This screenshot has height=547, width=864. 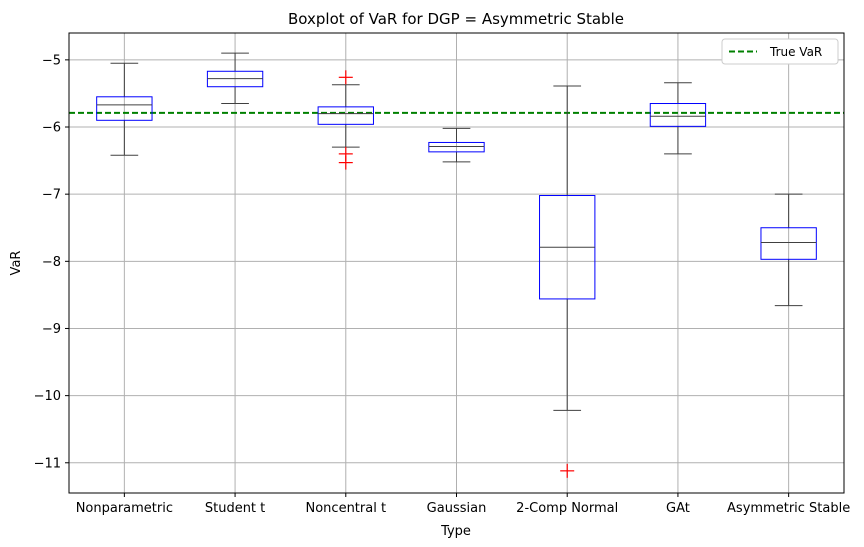 I want to click on box-asymmetric-stable, so click(x=788, y=250).